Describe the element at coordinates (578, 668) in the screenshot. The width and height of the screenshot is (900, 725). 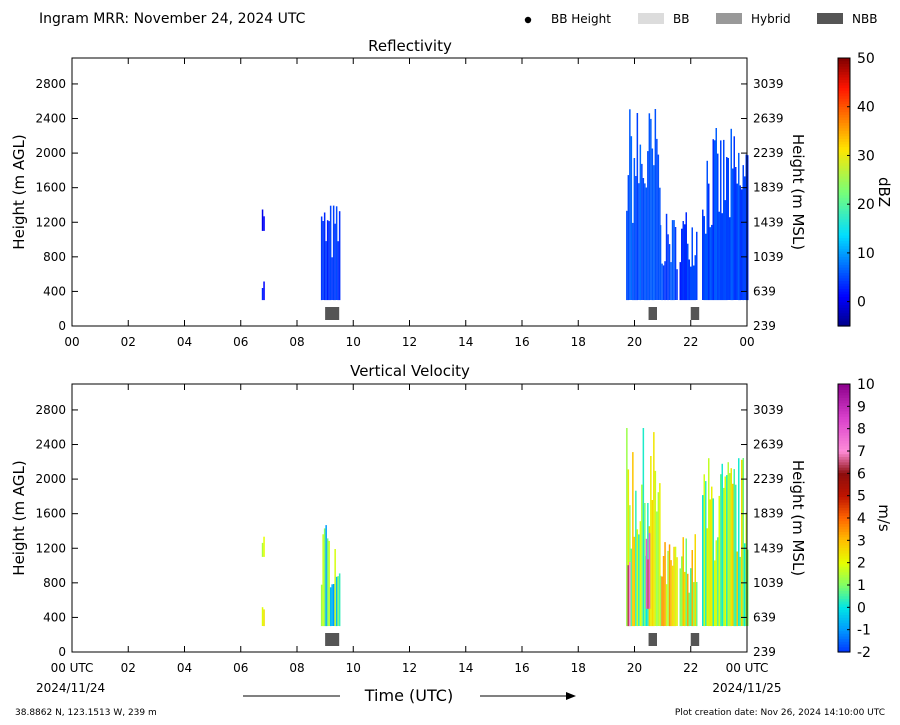
I see `x-tick-label: 18` at that location.